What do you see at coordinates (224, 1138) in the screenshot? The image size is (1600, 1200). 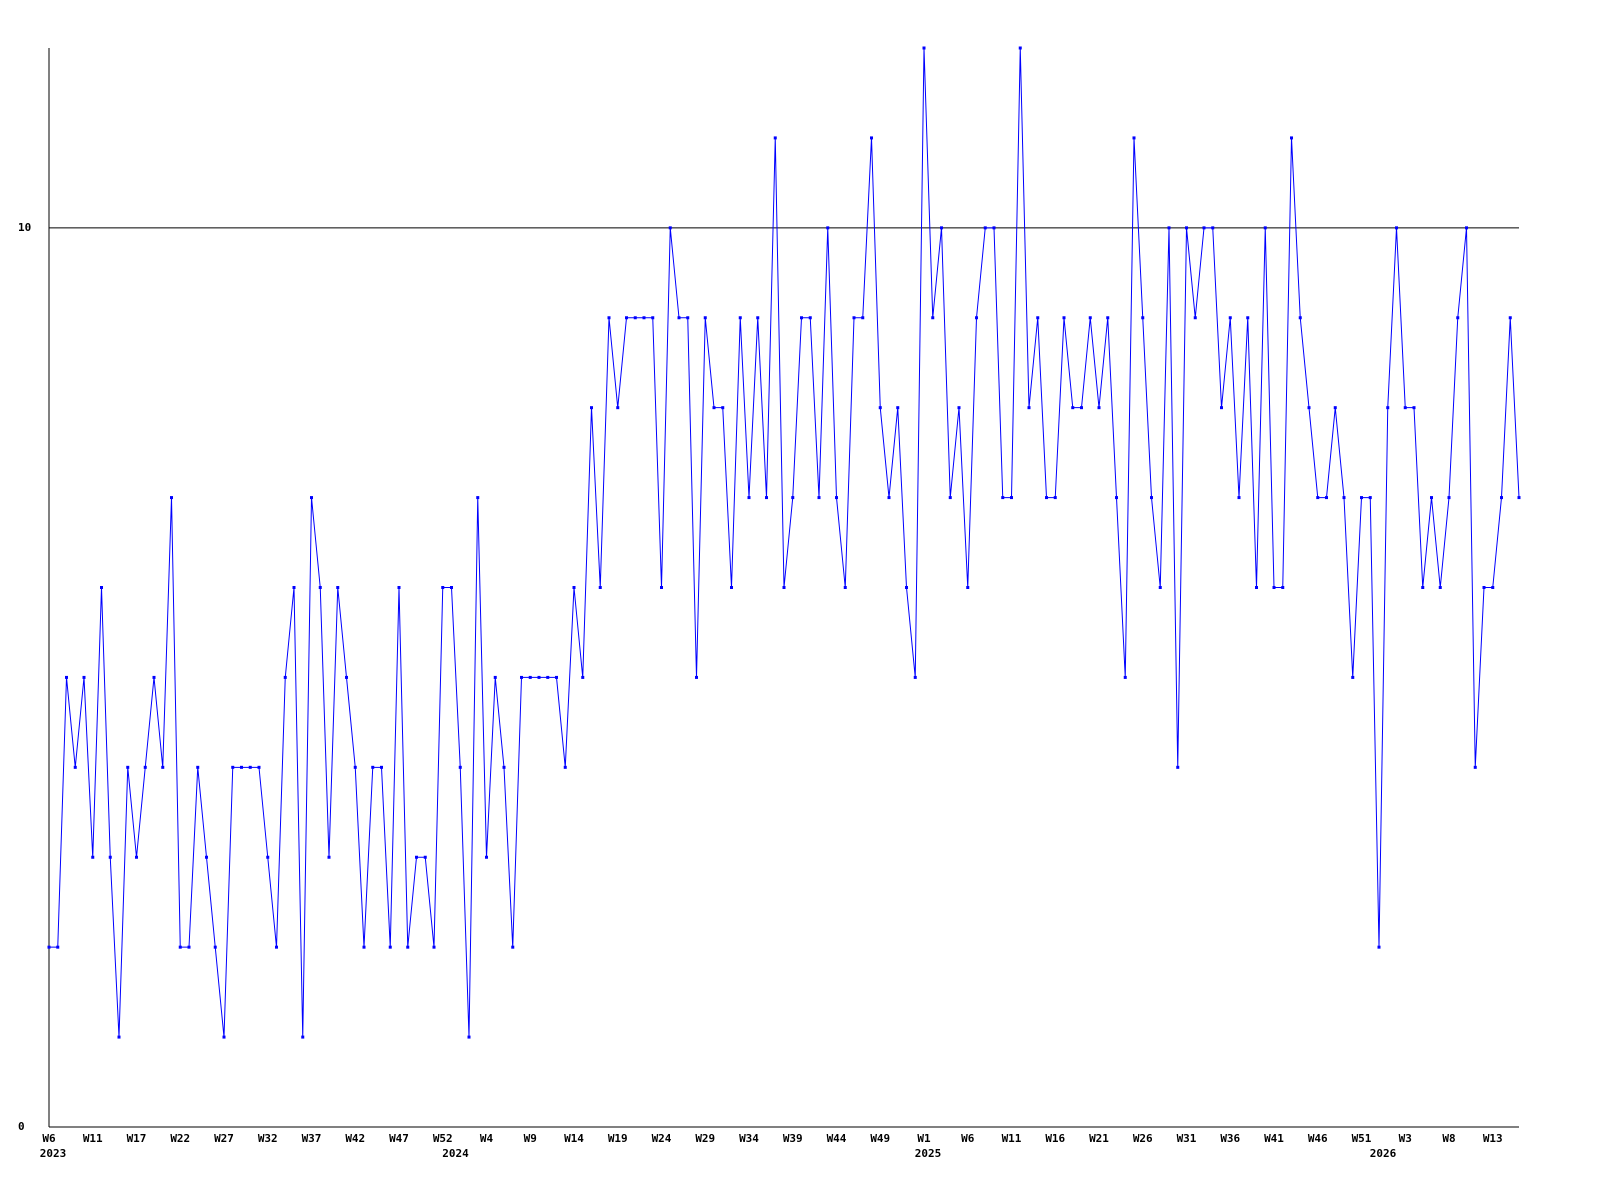 I see `x-tick-label: W27` at bounding box center [224, 1138].